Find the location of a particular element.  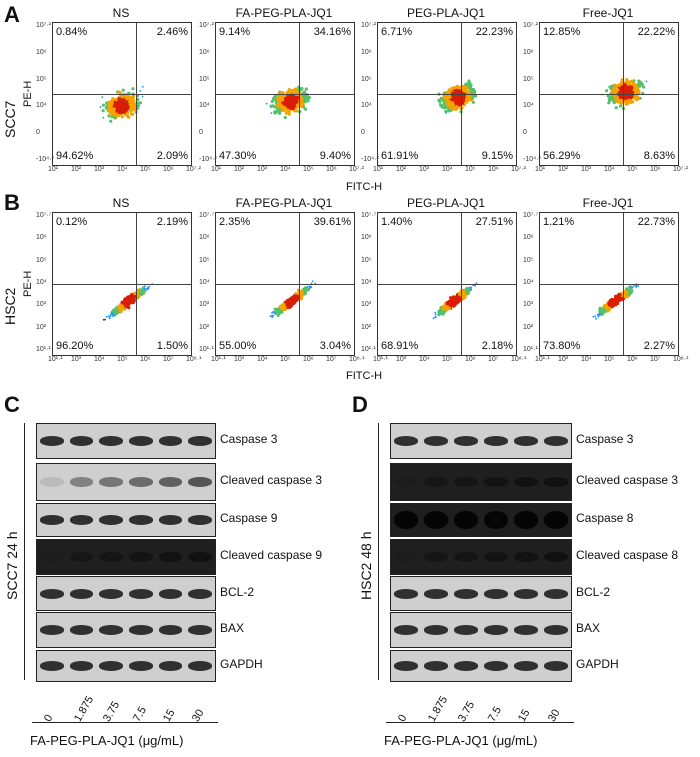

flow-plot: 2.35% 39.61% 55.00% 3.04% is located at coordinates (285, 284).